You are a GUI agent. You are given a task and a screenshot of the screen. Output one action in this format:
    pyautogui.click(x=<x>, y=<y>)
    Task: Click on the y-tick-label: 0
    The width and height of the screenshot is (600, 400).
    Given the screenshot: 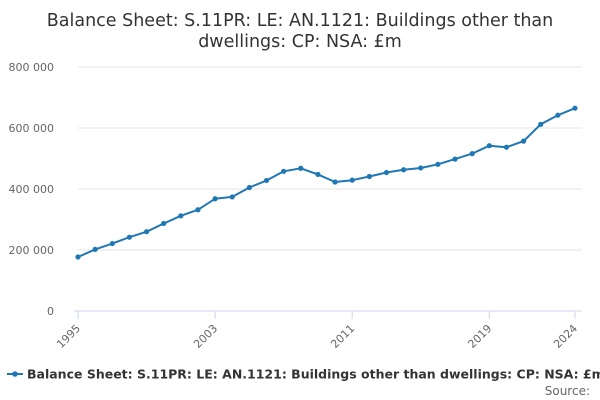 What is the action you would take?
    pyautogui.click(x=50, y=311)
    